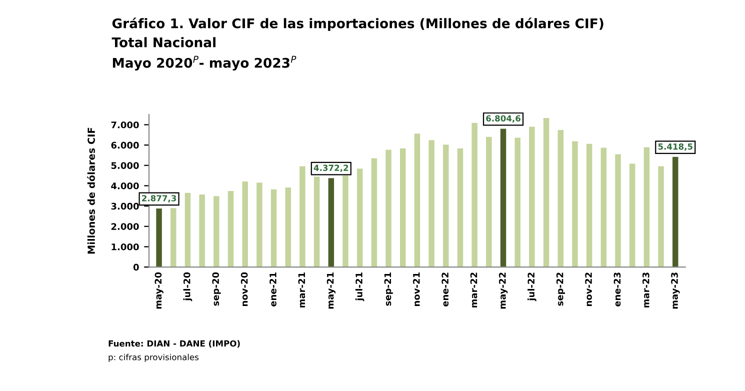 The image size is (745, 391). What do you see at coordinates (588, 289) in the screenshot?
I see `x-tick-label: nov-22` at bounding box center [588, 289].